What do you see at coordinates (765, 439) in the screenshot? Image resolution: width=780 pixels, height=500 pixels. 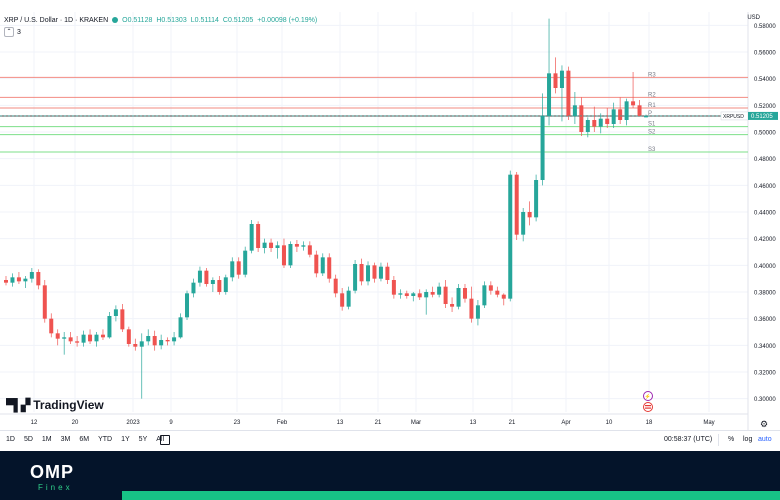 I see `auto-scale-toggle: auto` at bounding box center [765, 439].